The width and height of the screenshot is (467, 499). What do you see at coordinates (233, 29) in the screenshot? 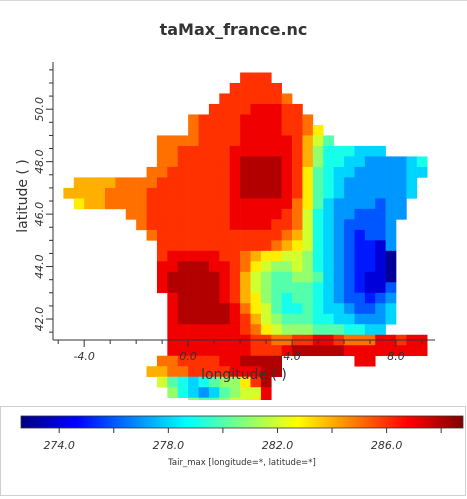
I see `chart-title: taMax_france.nc` at bounding box center [233, 29].